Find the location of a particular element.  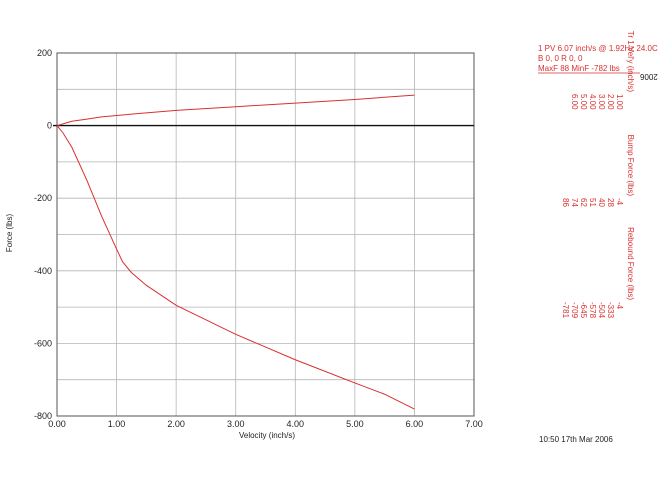

x-tick-label: 7.00 is located at coordinates (474, 424).